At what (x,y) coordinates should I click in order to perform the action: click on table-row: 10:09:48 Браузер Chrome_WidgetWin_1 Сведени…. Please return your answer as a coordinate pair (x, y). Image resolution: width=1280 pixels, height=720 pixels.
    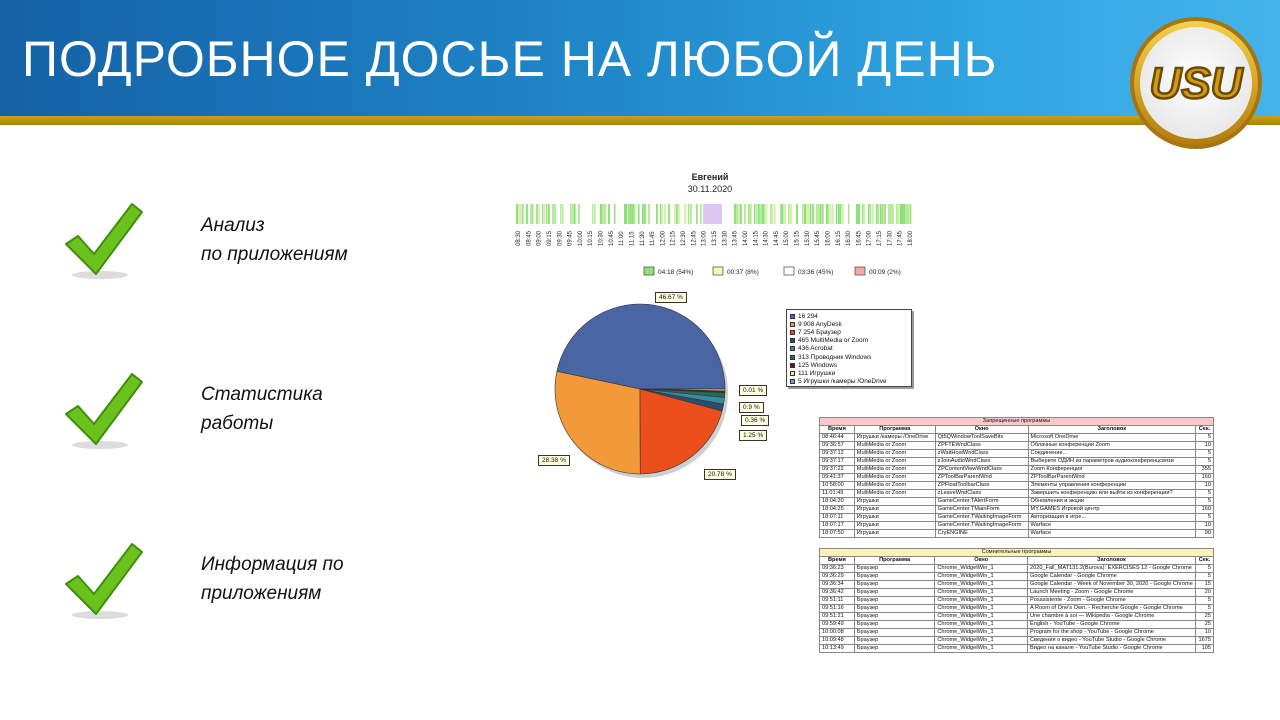
    Looking at the image, I should click on (1017, 640).